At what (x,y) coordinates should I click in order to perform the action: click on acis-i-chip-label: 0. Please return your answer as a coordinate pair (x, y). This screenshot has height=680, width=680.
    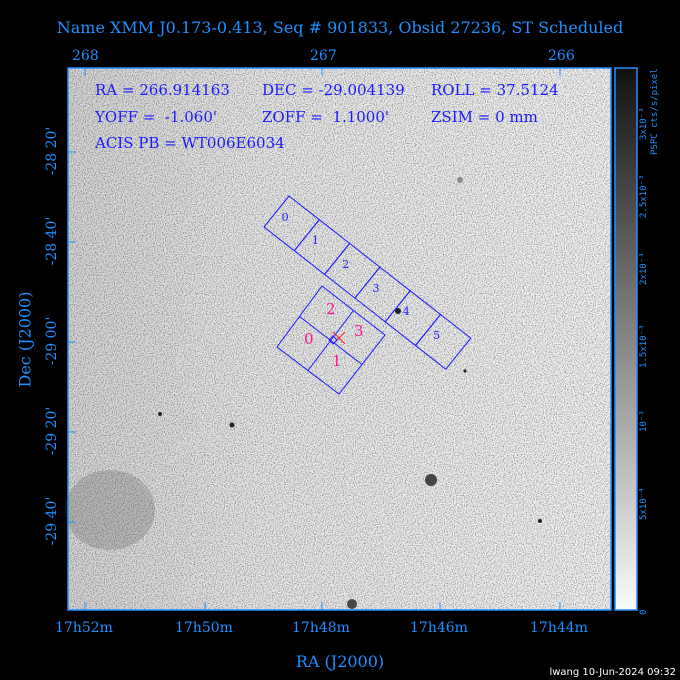
    Looking at the image, I should click on (309, 339).